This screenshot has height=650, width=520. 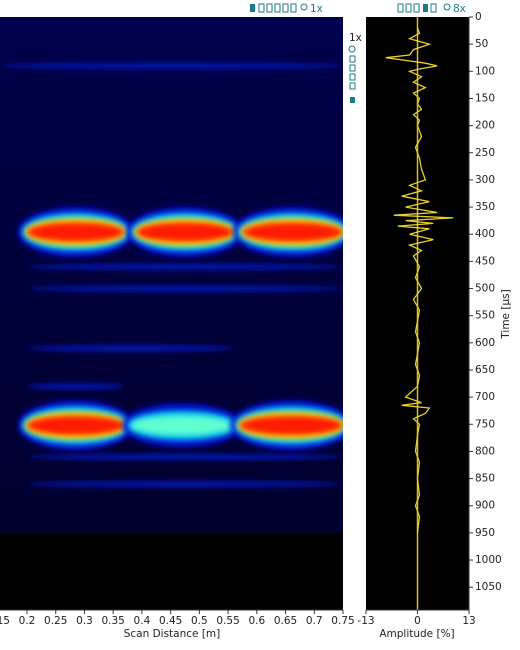 What do you see at coordinates (485, 316) in the screenshot?
I see `y-tick-label: 550` at bounding box center [485, 316].